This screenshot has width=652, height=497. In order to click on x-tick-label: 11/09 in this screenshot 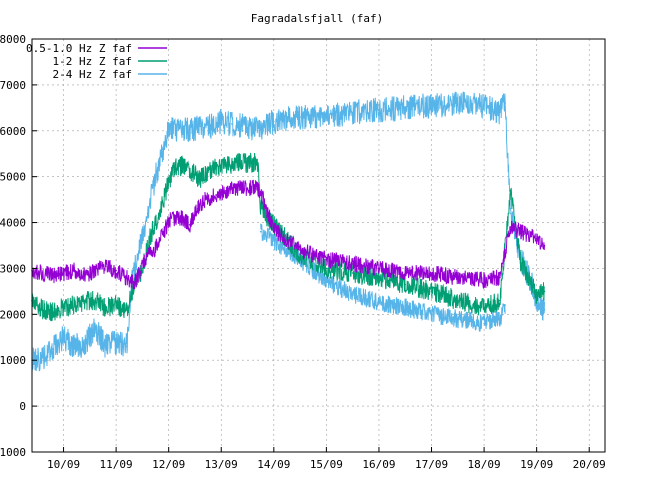, I will do `click(116, 464)`.